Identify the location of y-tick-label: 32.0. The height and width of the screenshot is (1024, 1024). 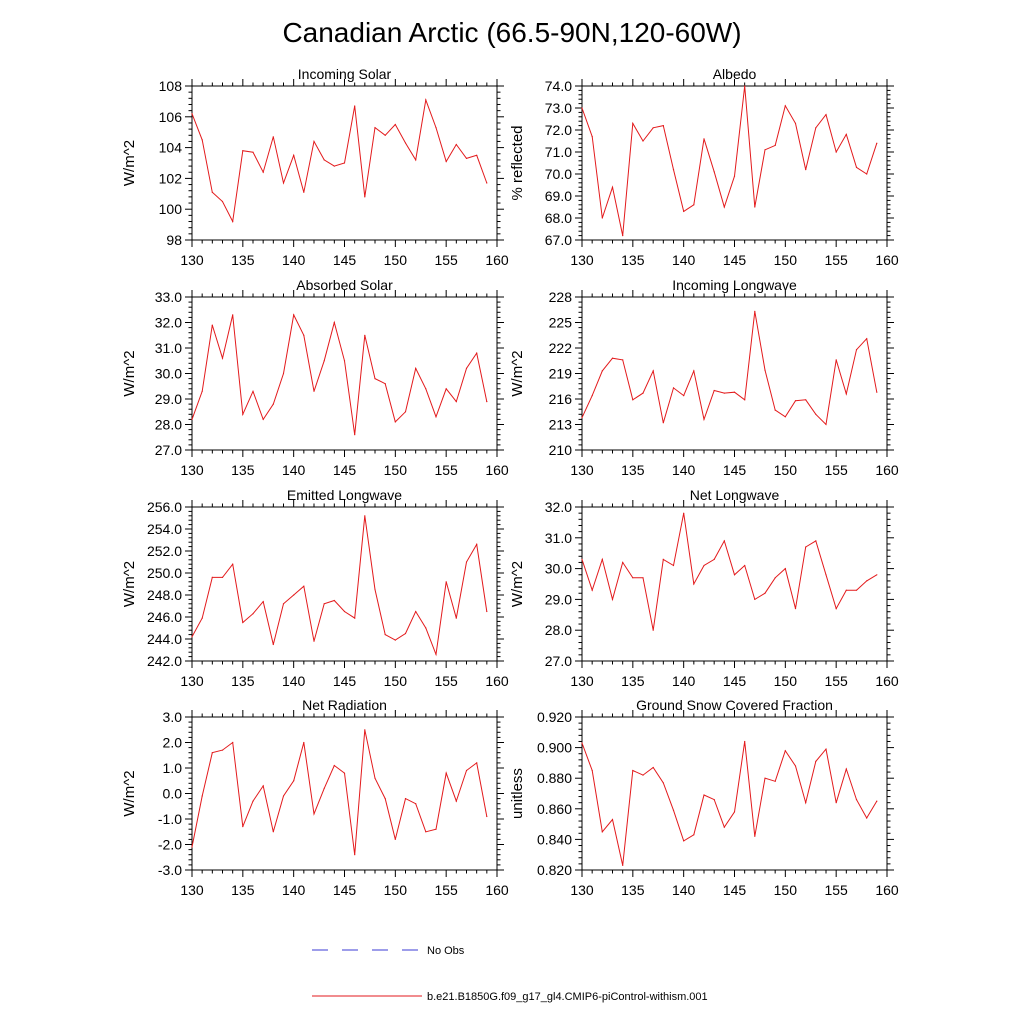
(168, 323).